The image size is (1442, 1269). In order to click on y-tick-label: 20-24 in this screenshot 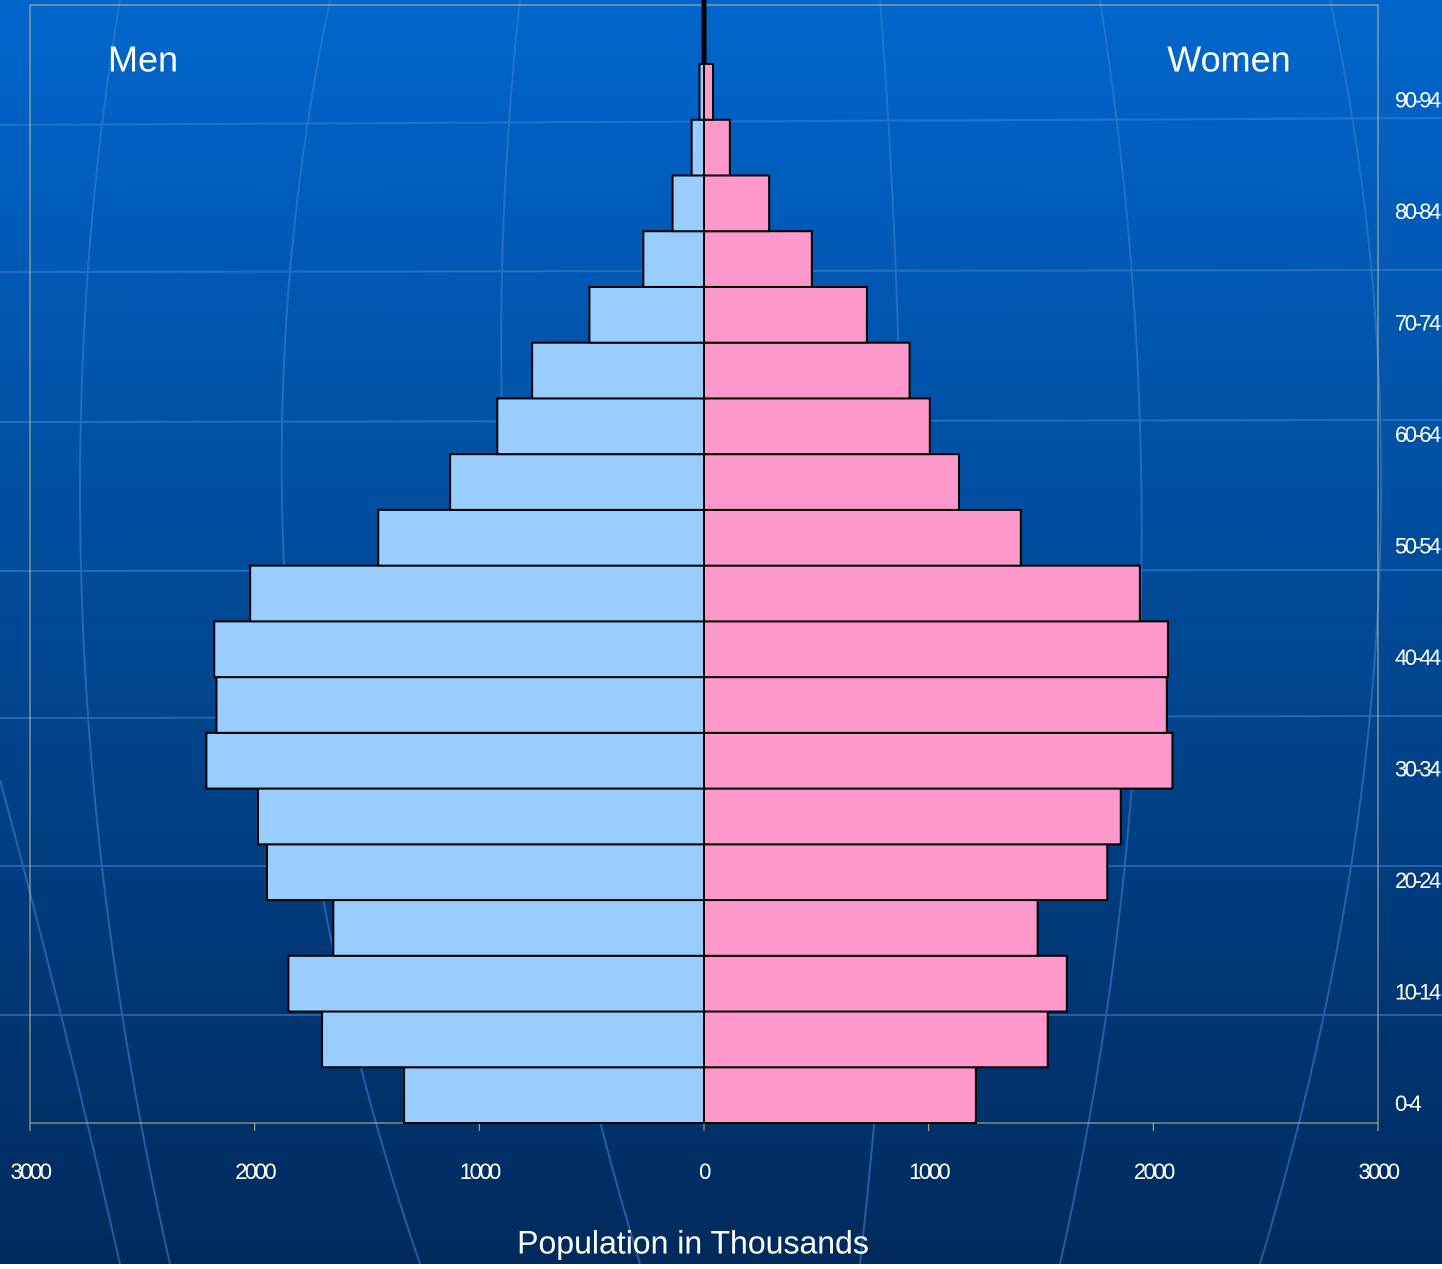, I will do `click(1418, 880)`.